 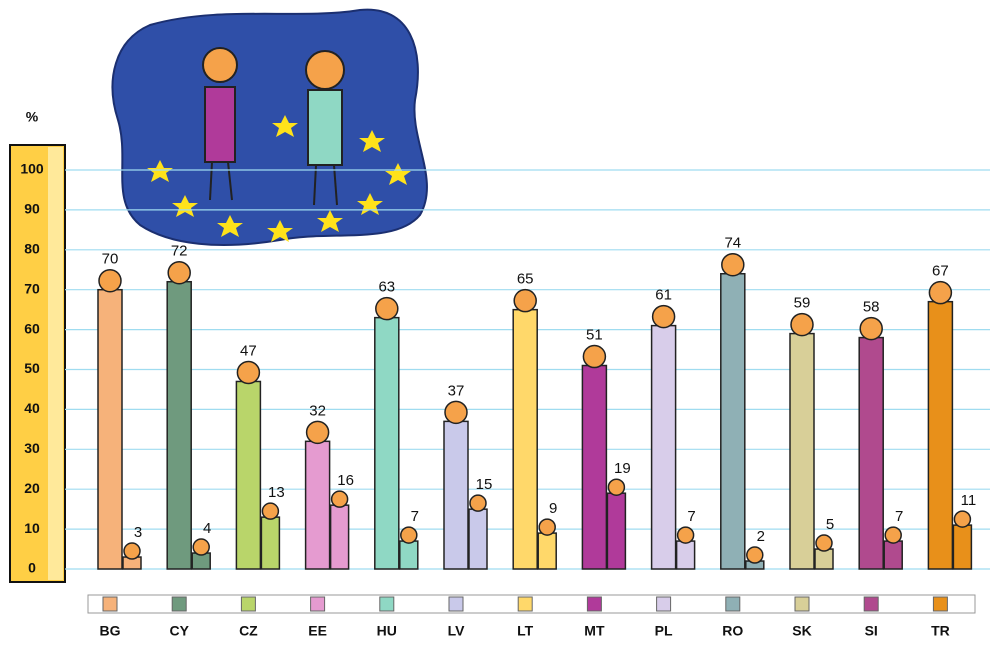 I want to click on y-axis-label: %, so click(x=32, y=117).